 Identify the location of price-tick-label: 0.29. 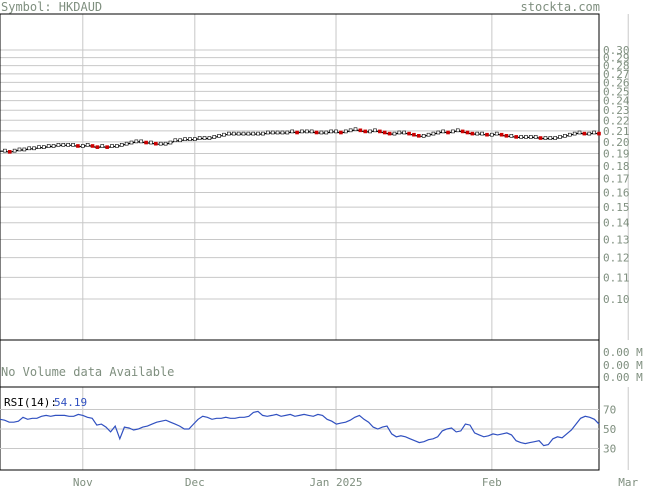
(616, 58).